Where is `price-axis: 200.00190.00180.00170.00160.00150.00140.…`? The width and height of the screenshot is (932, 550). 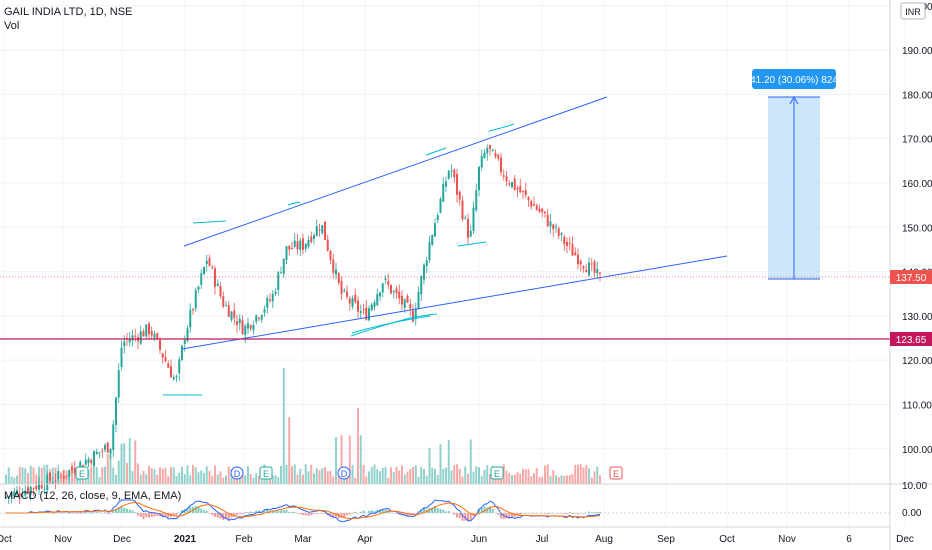
price-axis: 200.00190.00180.00170.00160.00150.00140.… is located at coordinates (917, 229).